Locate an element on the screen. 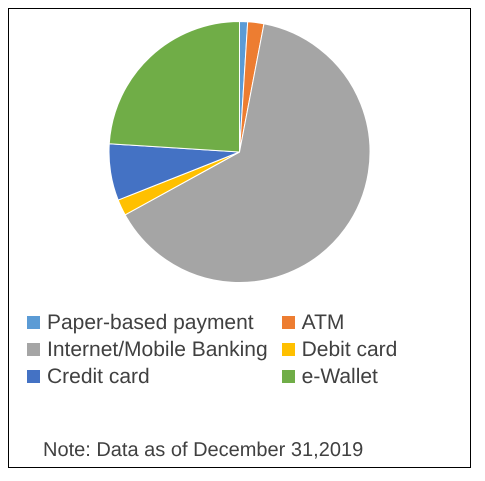 Image resolution: width=485 pixels, height=481 pixels. text: Note: Data as of December 31,2019 is located at coordinates (203, 450).